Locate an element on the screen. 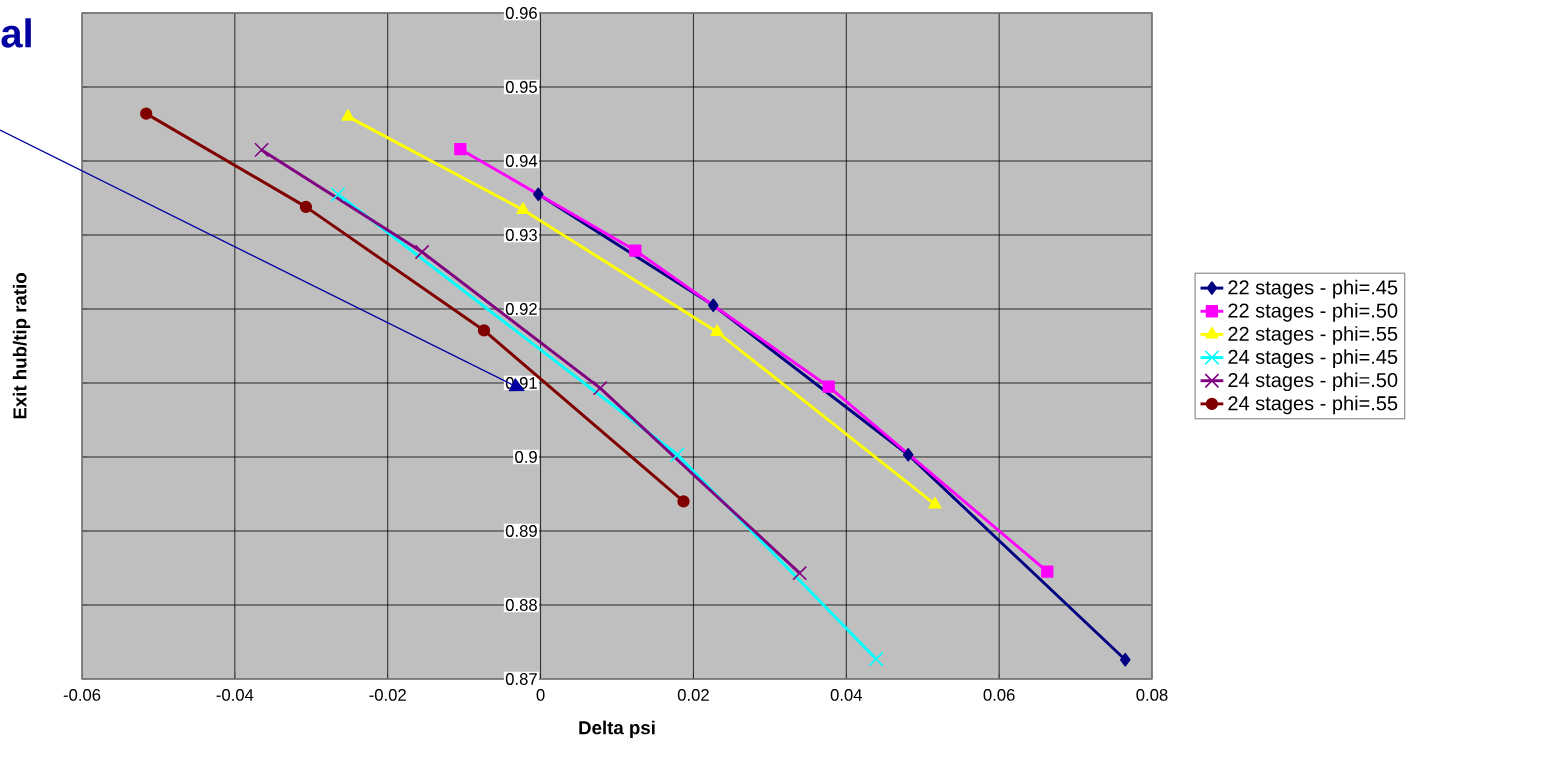  x-tick-label: 0.06 is located at coordinates (999, 695).